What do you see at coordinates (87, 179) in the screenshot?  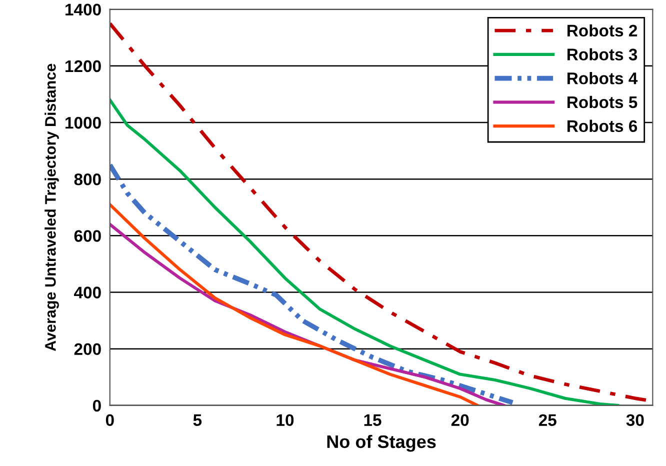 I see `y-tick-label: 800` at bounding box center [87, 179].